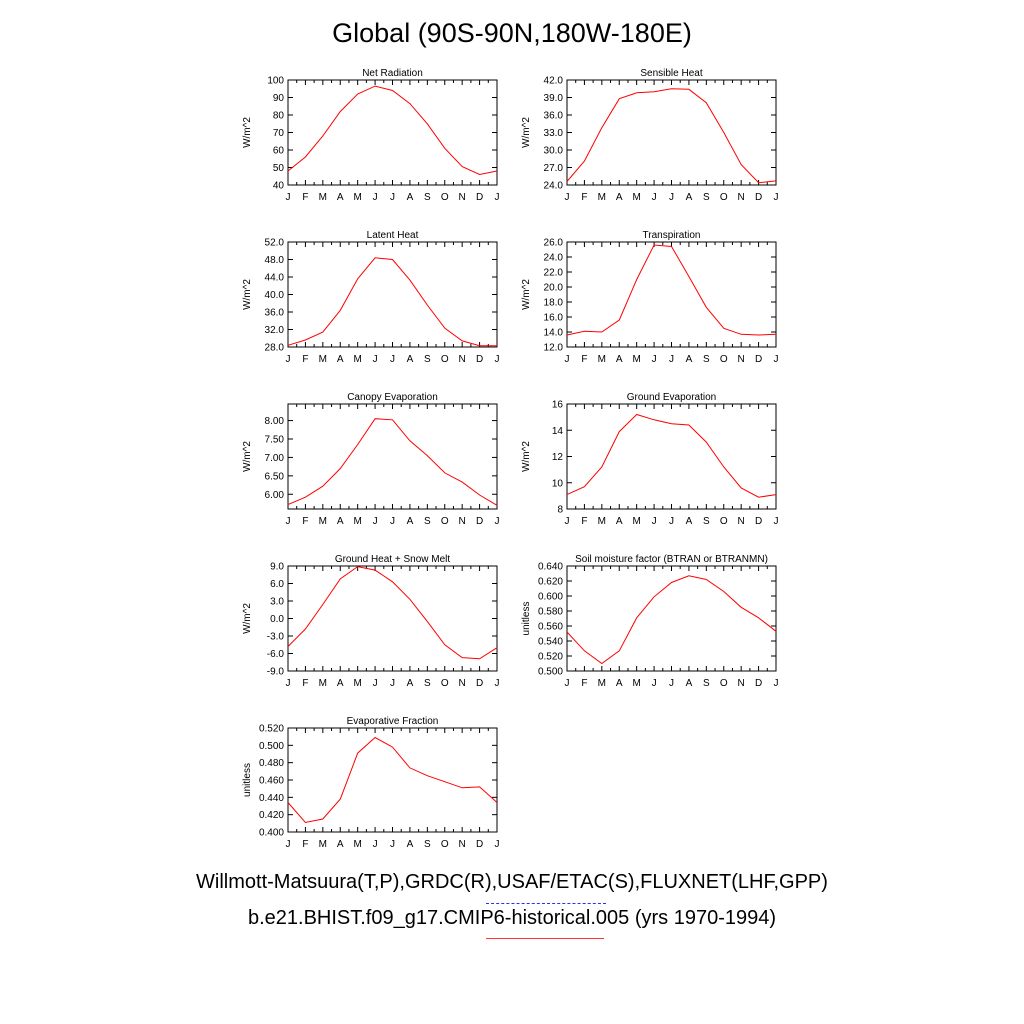 Image resolution: width=1024 pixels, height=1024 pixels. I want to click on y-tick-label: 48.0, so click(275, 260).